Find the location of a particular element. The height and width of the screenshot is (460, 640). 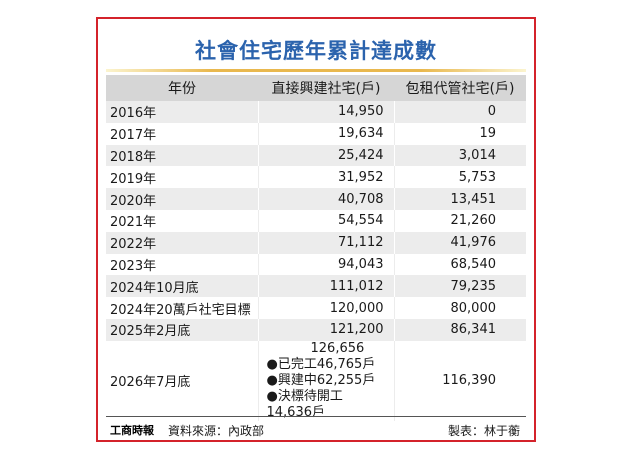

table-row: 2023年 94,043 68,540 is located at coordinates (316, 264).